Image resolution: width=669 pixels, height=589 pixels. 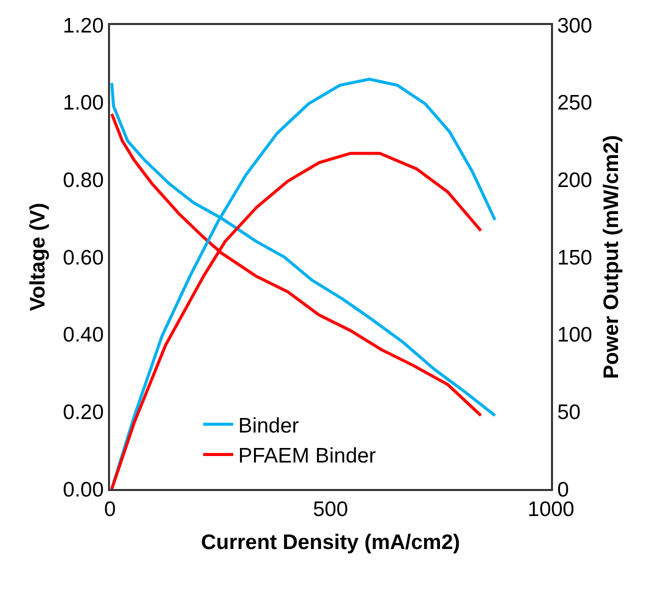 What do you see at coordinates (574, 103) in the screenshot?
I see `y2-tick-label: 250` at bounding box center [574, 103].